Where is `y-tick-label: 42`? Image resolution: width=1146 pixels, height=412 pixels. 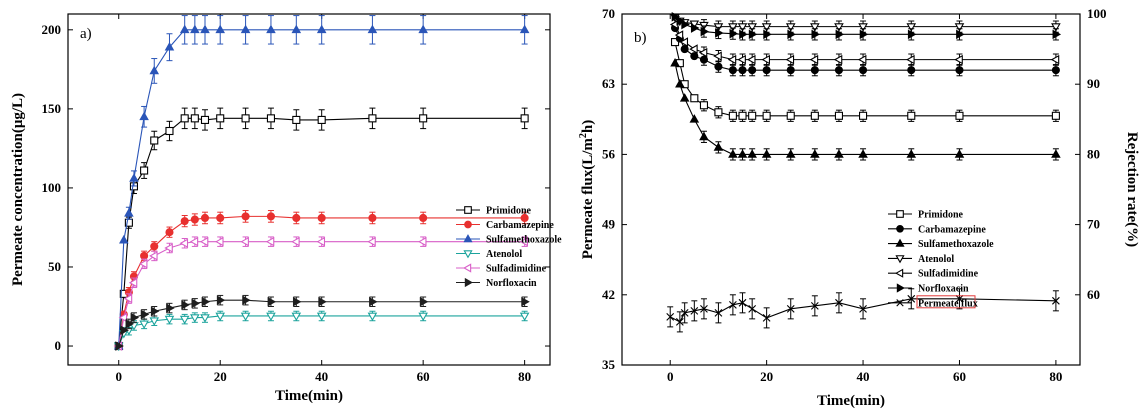 y-tick-label: 42 is located at coordinates (608, 294).